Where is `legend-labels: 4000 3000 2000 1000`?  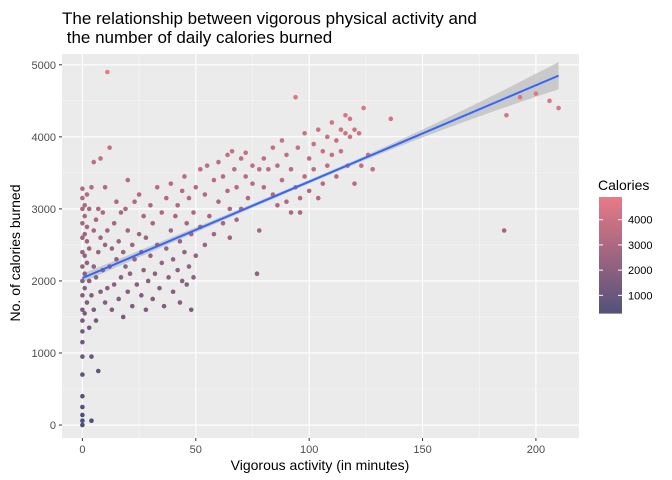
legend-labels: 4000 3000 2000 1000 is located at coordinates (640, 259).